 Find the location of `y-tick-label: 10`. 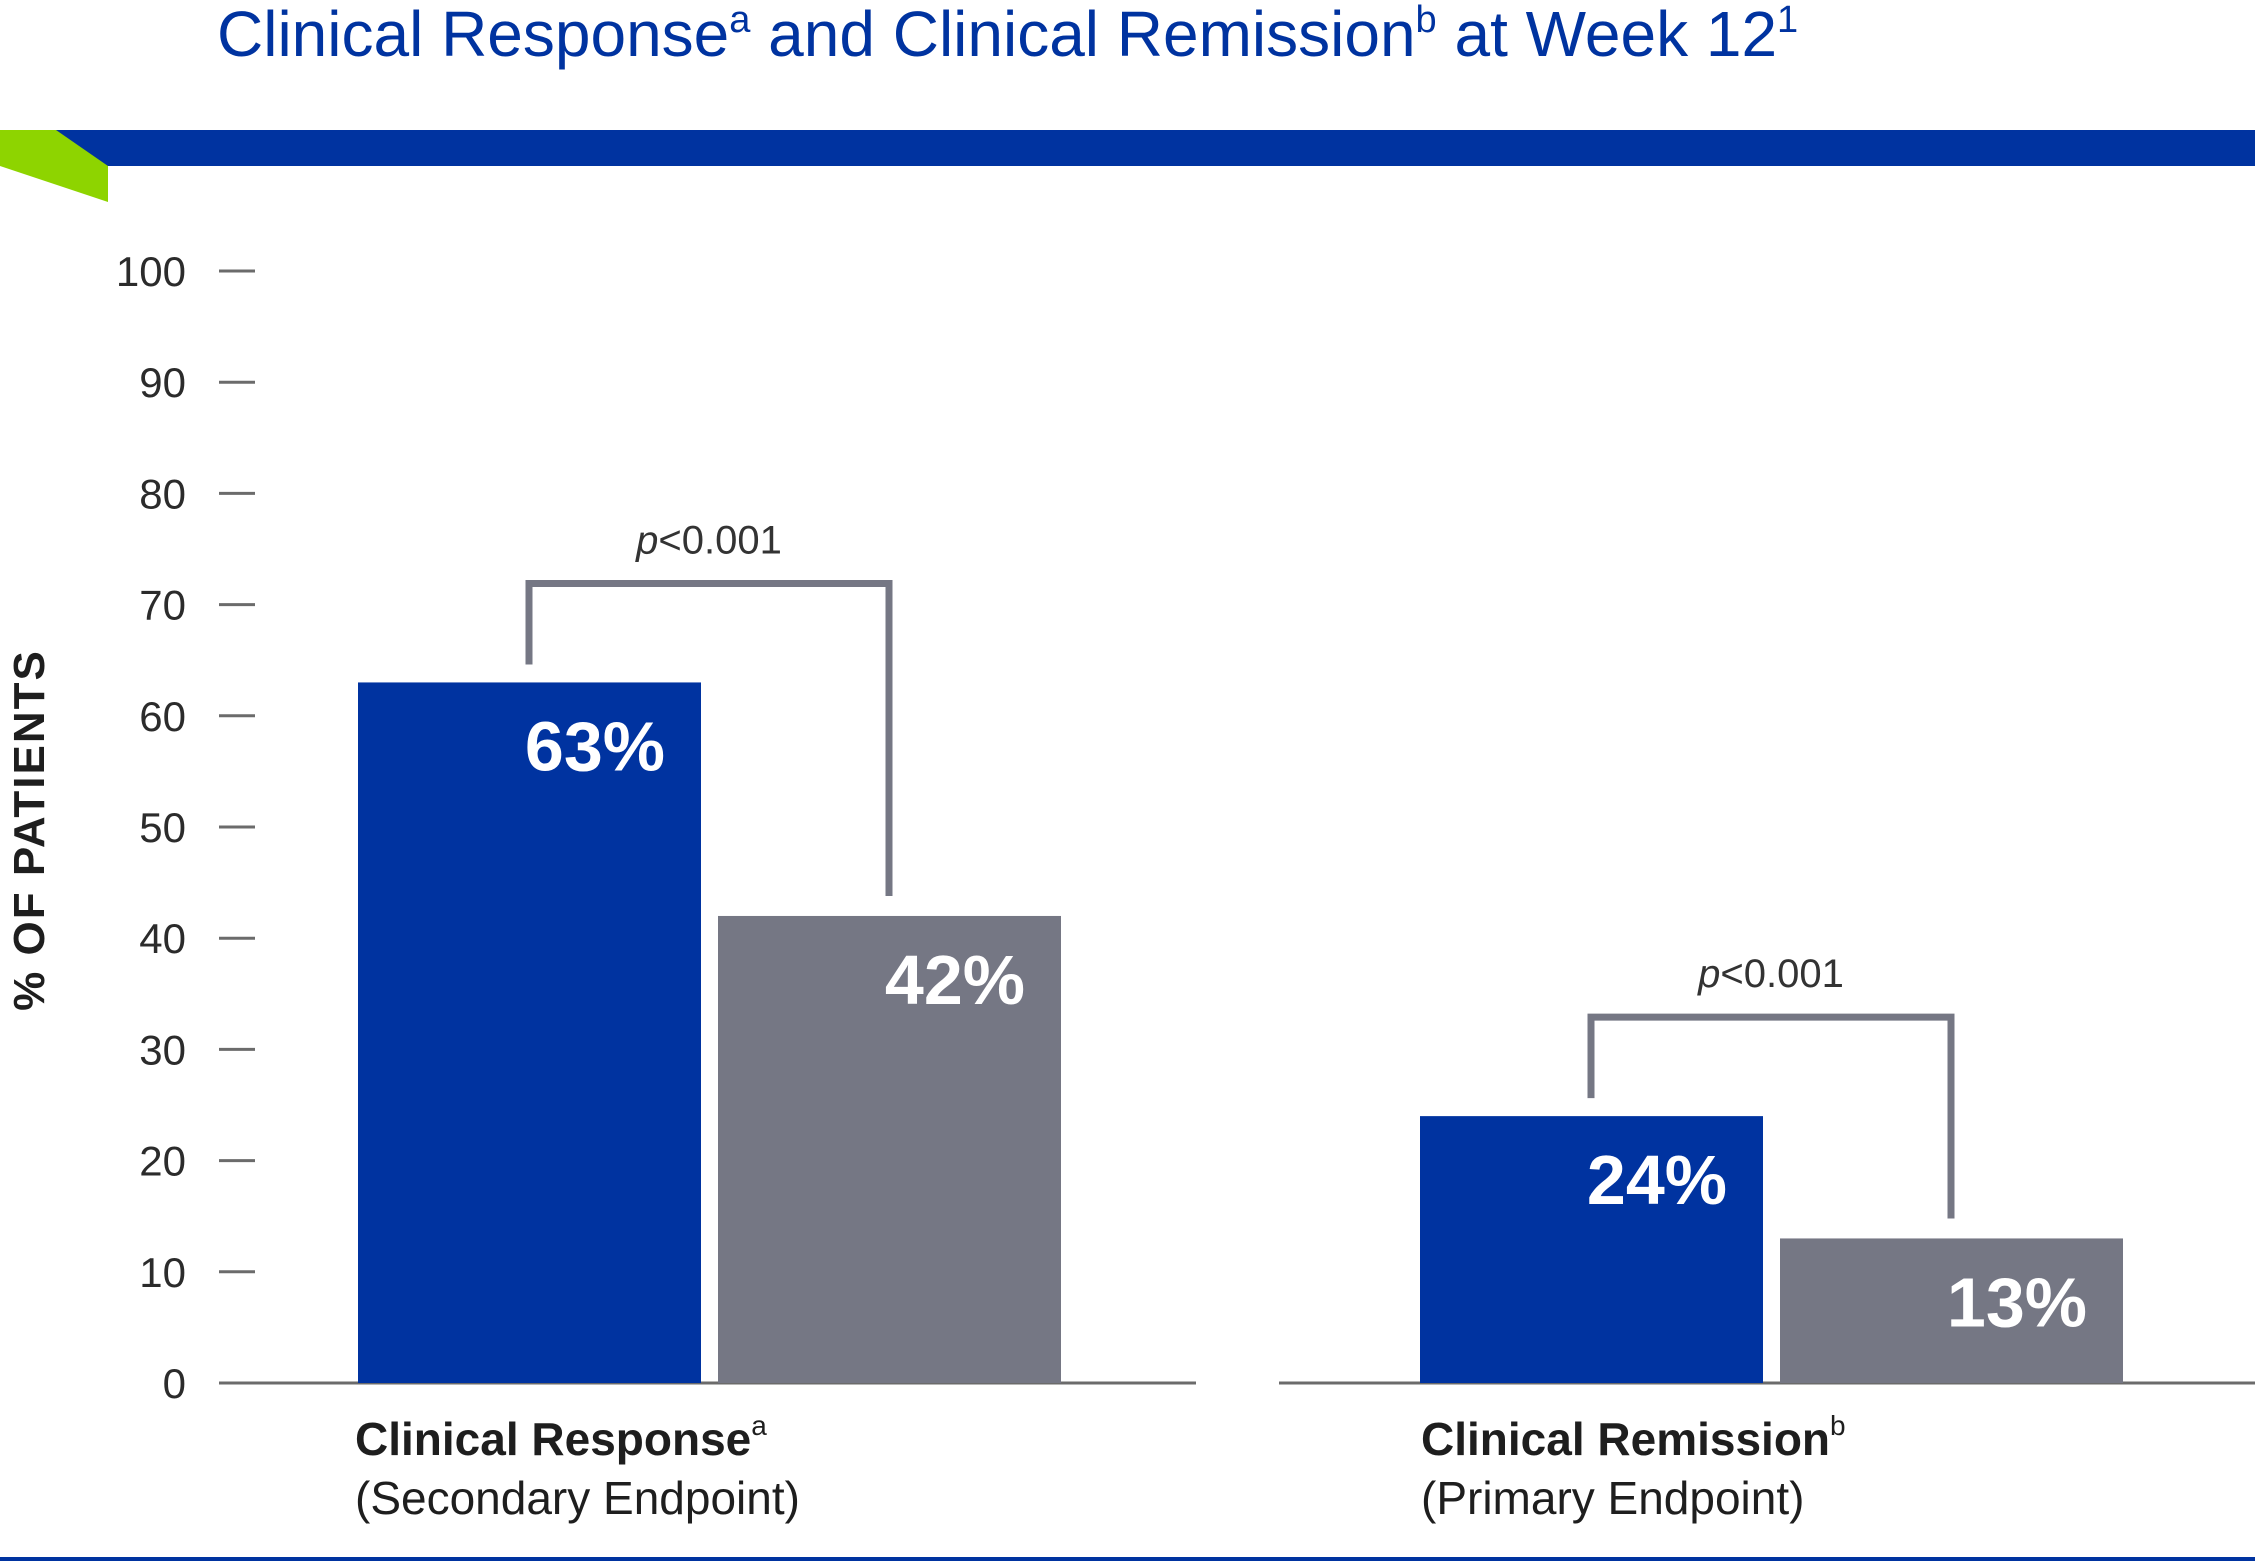

y-tick-label: 10 is located at coordinates (162, 1272).